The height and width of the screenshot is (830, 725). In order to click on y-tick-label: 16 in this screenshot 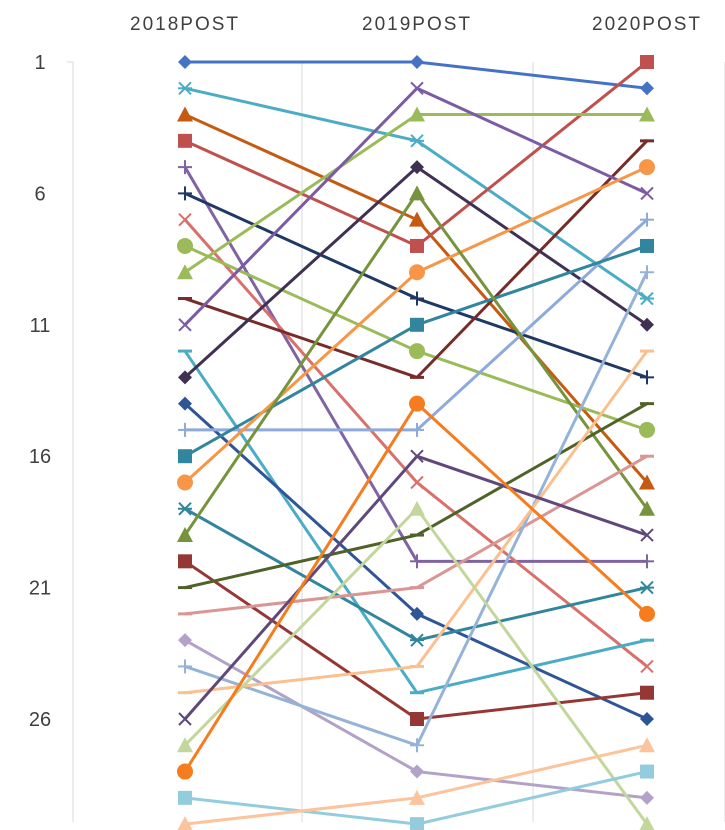, I will do `click(40, 457)`.